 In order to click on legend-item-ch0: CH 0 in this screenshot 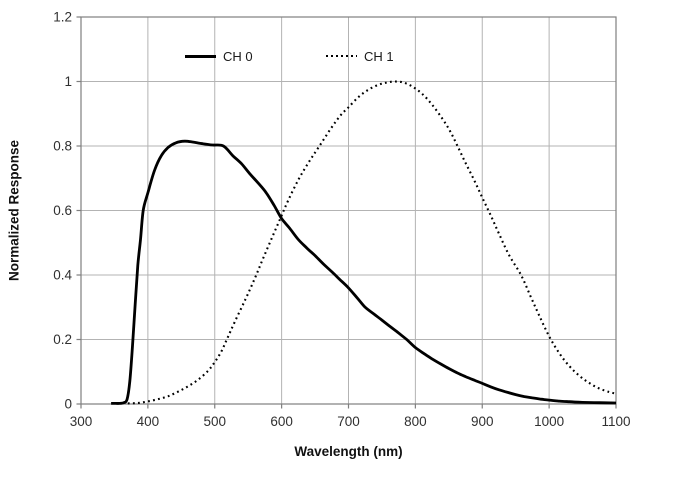, I will do `click(219, 56)`.